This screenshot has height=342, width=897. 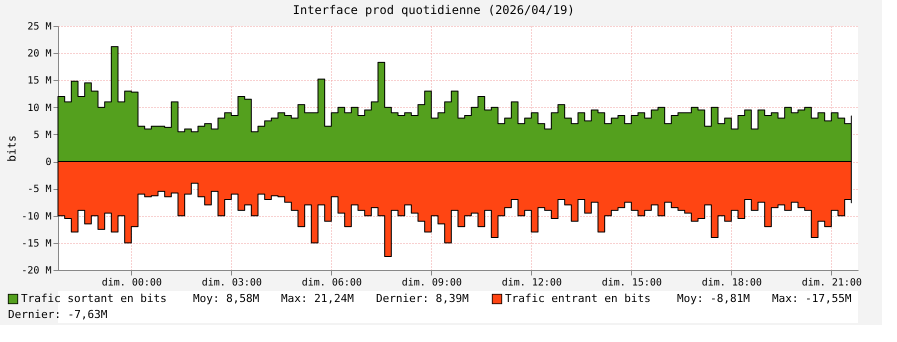 I want to click on x-tick-label: dim. 18:00, so click(x=732, y=283).